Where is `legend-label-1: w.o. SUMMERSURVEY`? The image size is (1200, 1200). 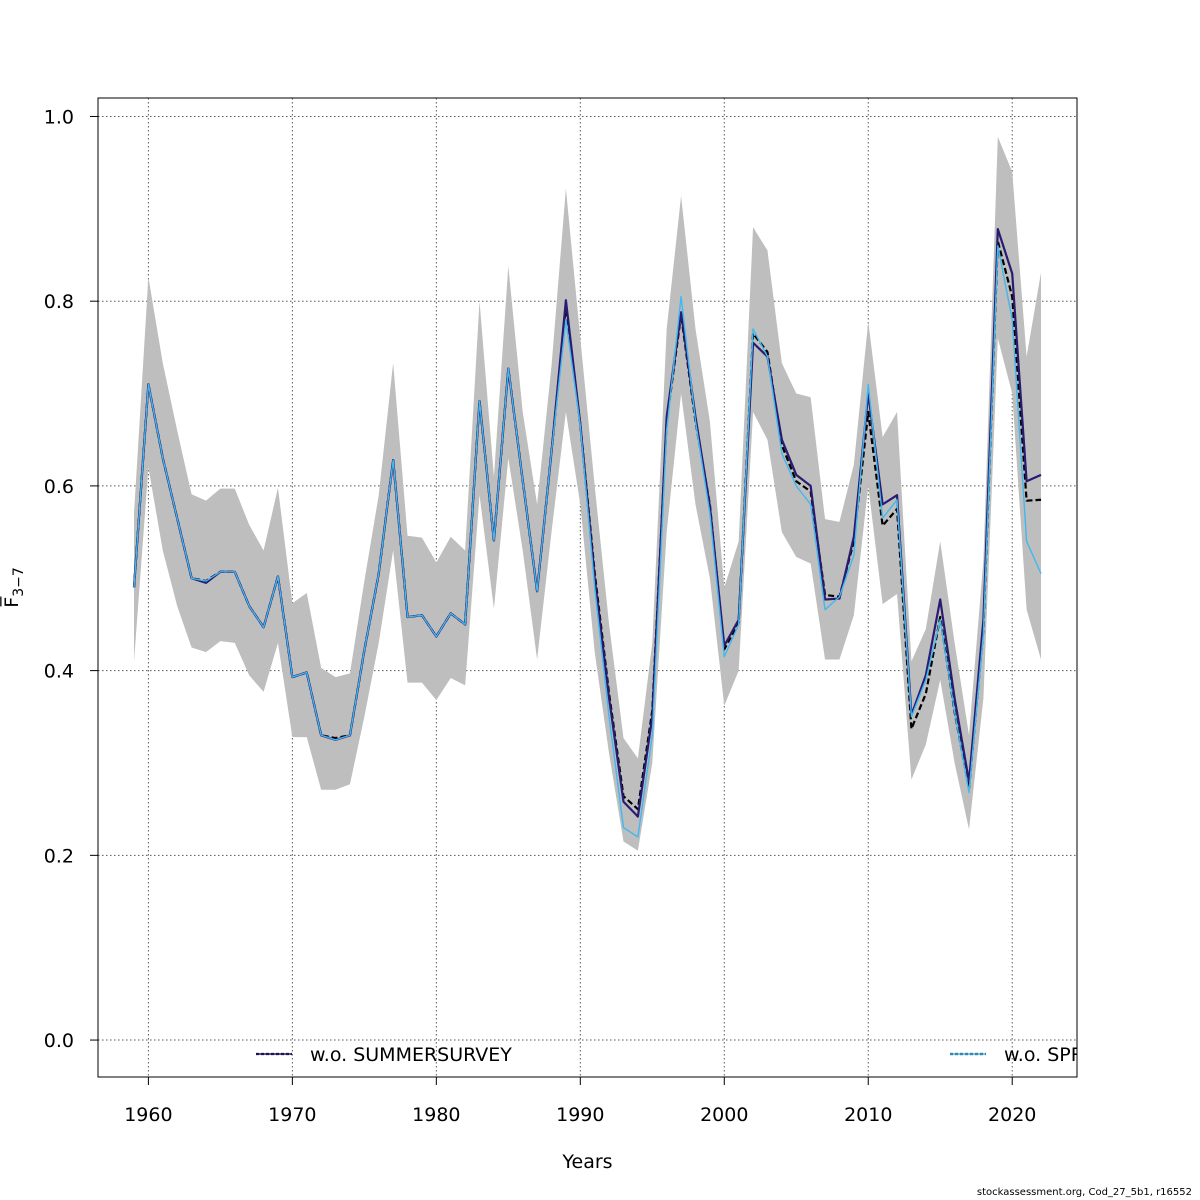 legend-label-1: w.o. SUMMERSURVEY is located at coordinates (411, 1055).